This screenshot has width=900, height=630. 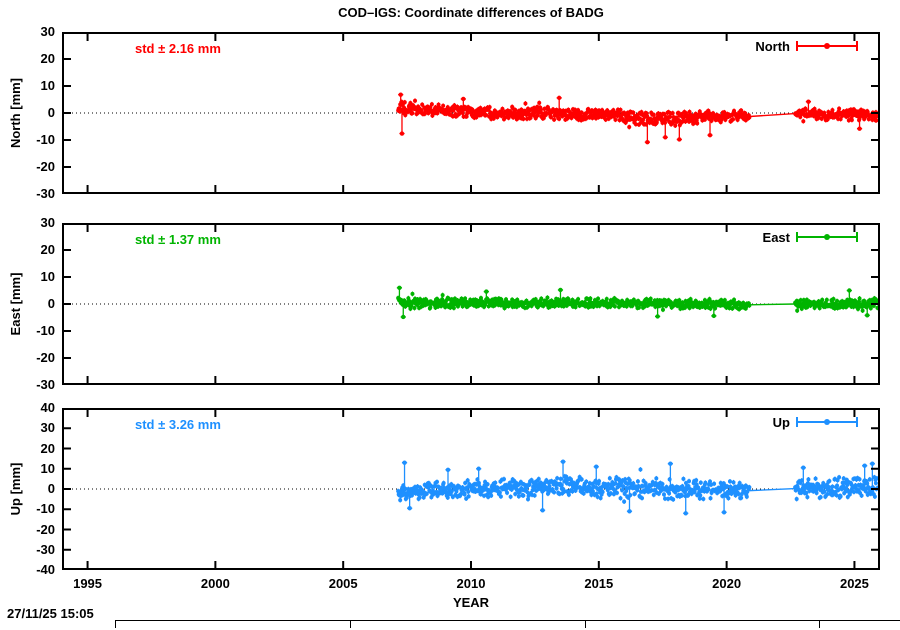 I want to click on y-axis-label-north: North [mm], so click(x=15, y=113).